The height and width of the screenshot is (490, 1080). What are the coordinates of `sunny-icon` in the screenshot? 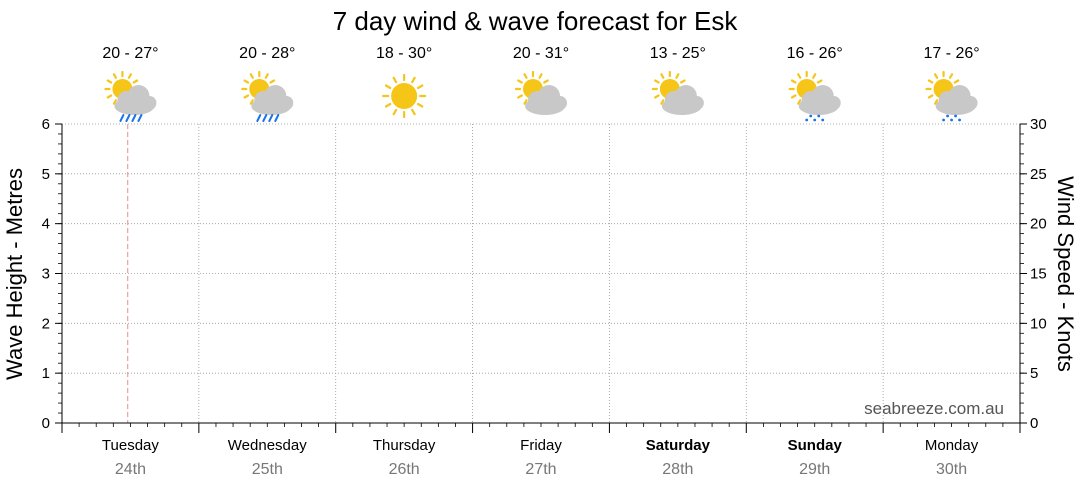 It's located at (404, 96).